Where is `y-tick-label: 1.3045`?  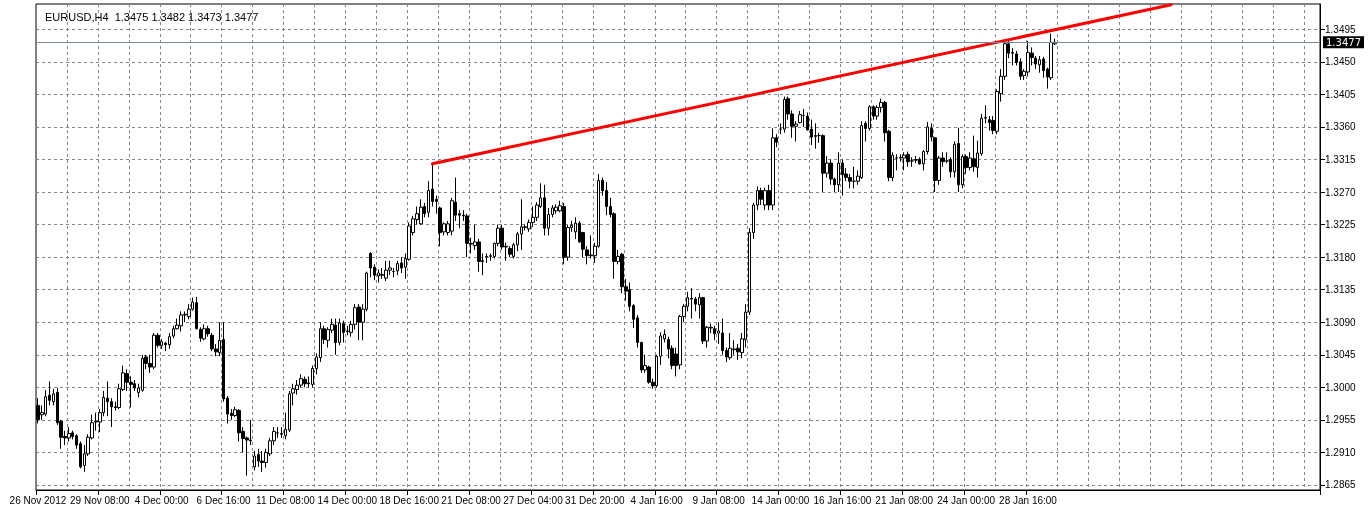
y-tick-label: 1.3045 is located at coordinates (1341, 355).